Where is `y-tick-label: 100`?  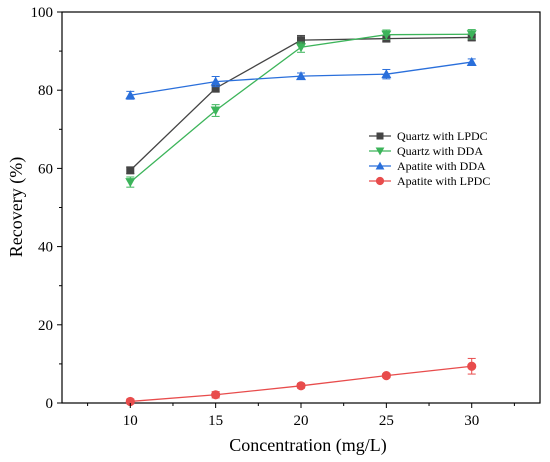
y-tick-label: 100 is located at coordinates (42, 13).